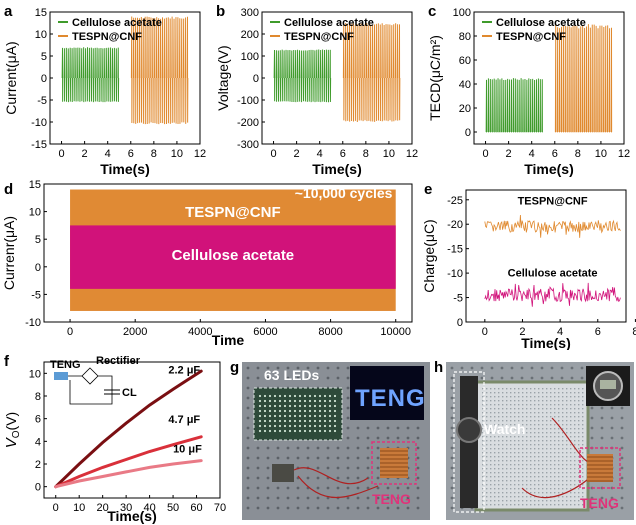  Describe the element at coordinates (38, 442) in the screenshot. I see `y-tick-label: 4` at that location.